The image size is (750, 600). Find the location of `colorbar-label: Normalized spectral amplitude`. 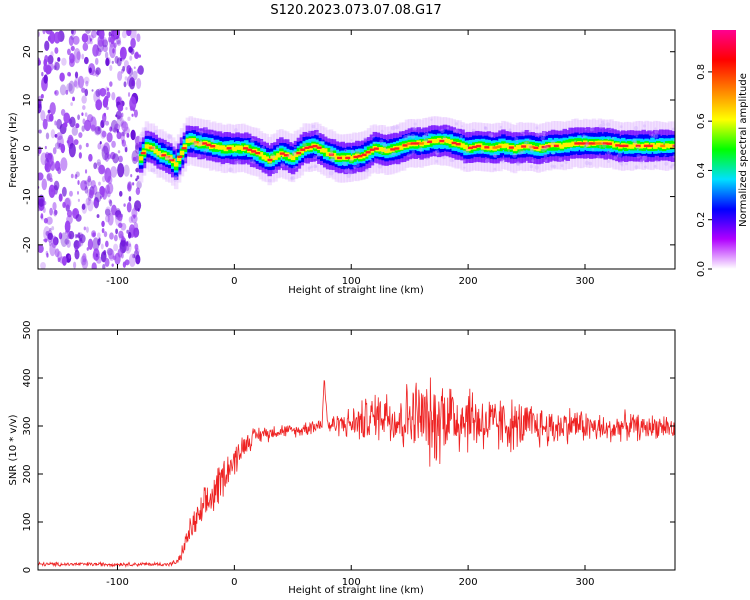

colorbar-label: Normalized spectral amplitude is located at coordinates (743, 150).